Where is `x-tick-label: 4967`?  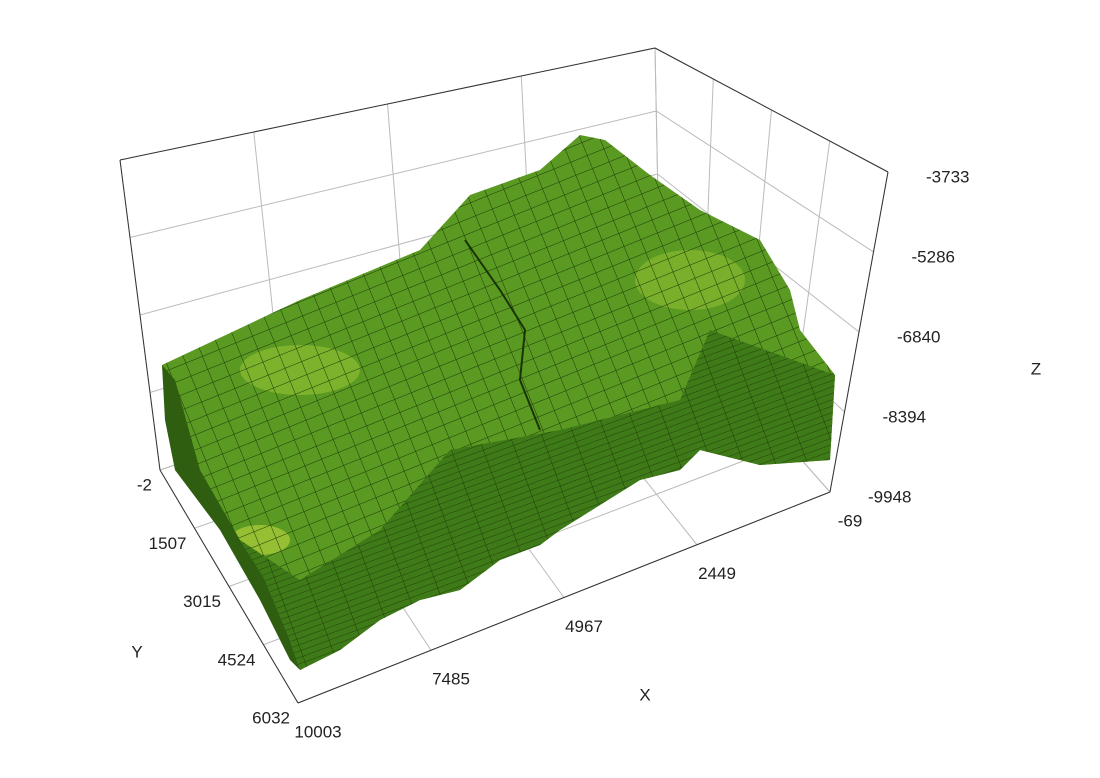 x-tick-label: 4967 is located at coordinates (584, 626).